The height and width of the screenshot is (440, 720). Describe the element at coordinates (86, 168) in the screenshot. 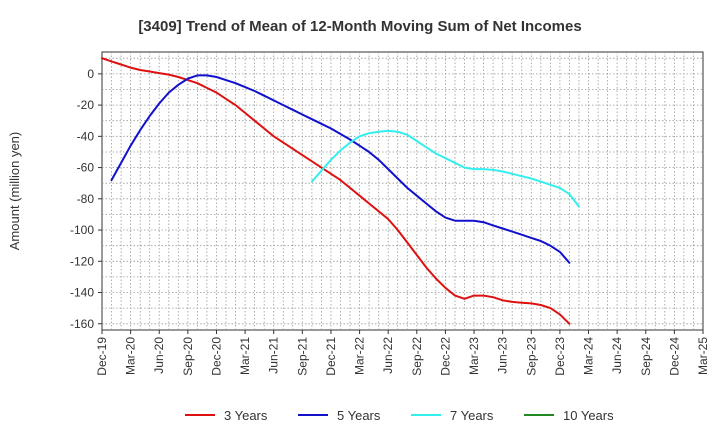

I see `y-tick-label: -60` at that location.